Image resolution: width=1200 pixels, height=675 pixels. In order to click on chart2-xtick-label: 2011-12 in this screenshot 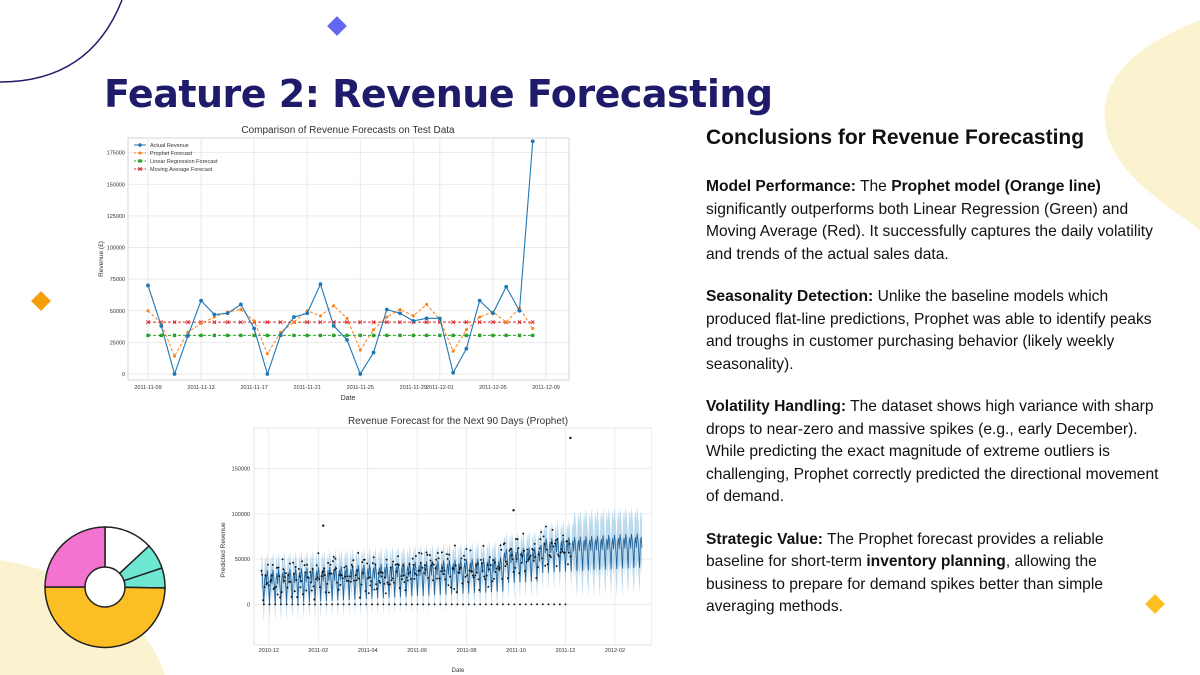, I will do `click(566, 651)`.